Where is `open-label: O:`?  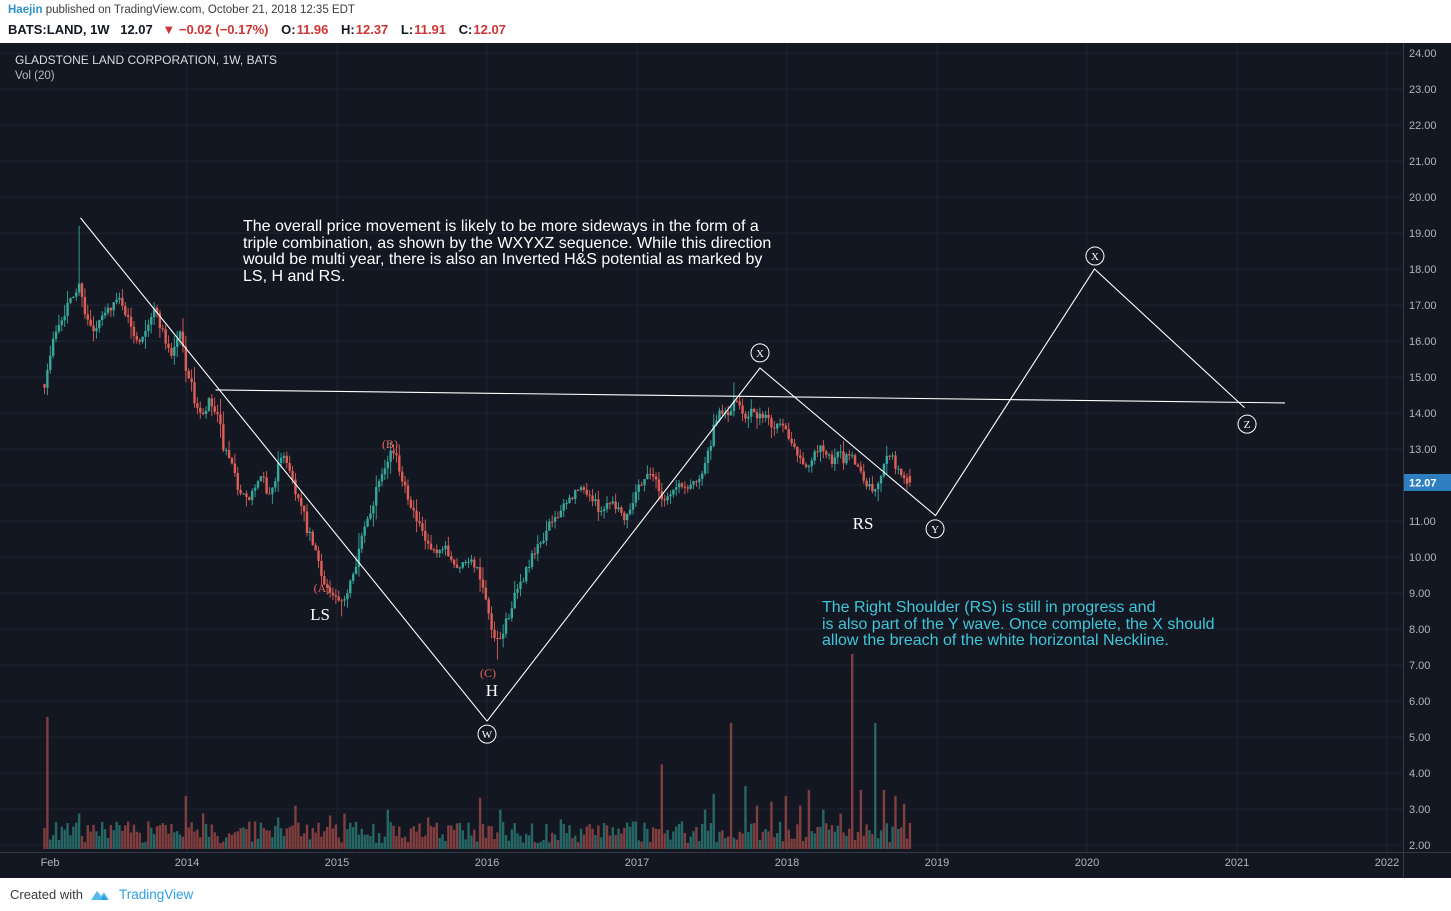
open-label: O: is located at coordinates (288, 29).